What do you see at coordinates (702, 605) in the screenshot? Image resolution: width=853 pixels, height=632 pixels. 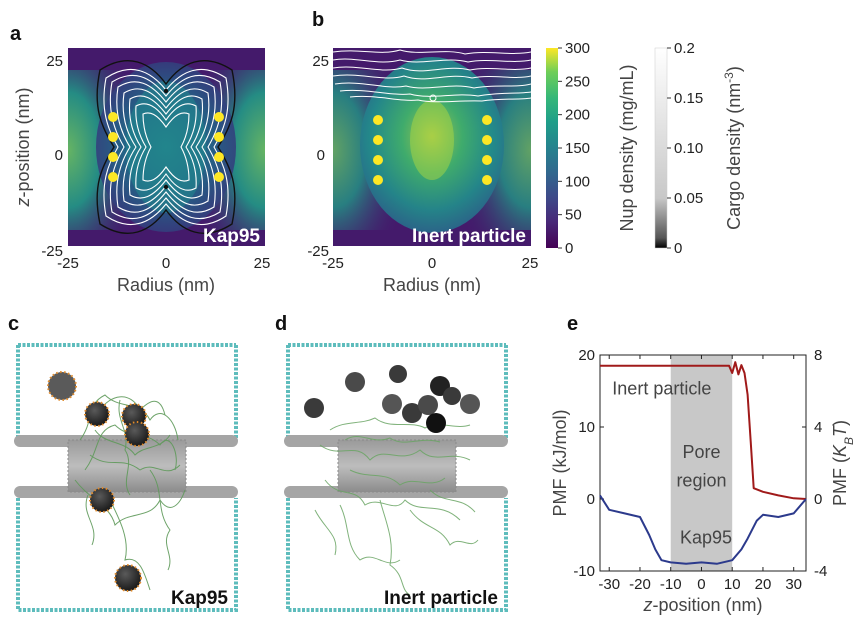 I see `pmf-xlabel: z-position (nm)` at bounding box center [702, 605].